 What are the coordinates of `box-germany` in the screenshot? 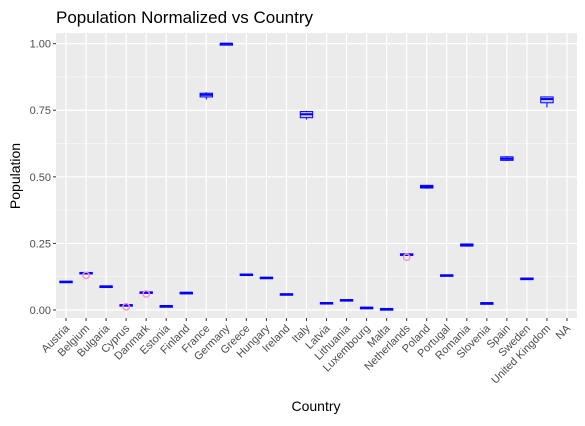 It's located at (226, 44).